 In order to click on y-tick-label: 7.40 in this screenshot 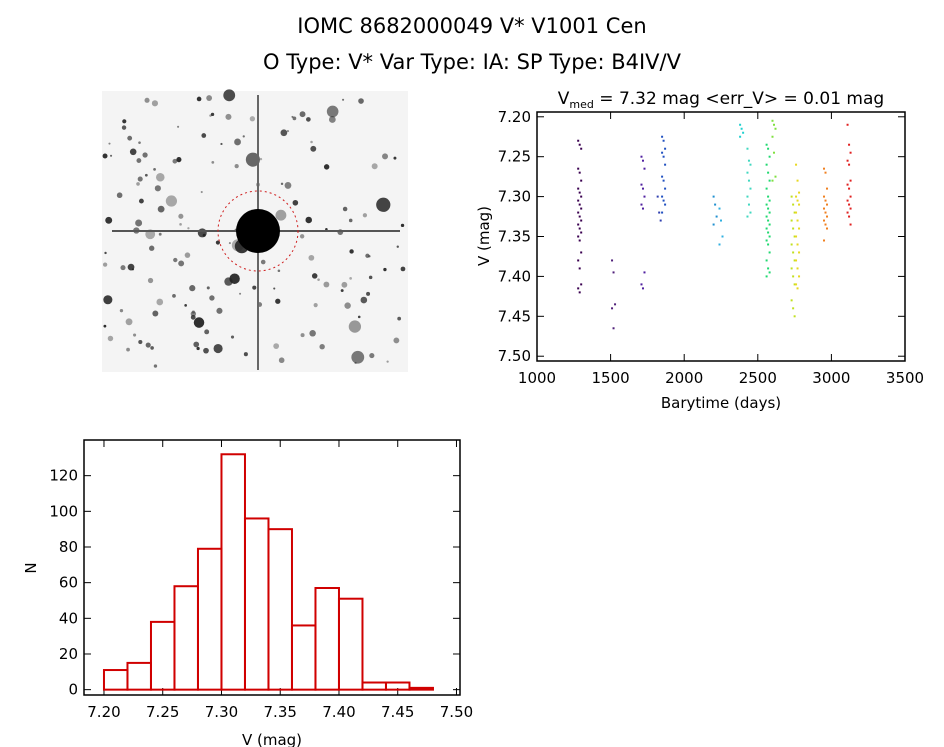, I will do `click(514, 276)`.